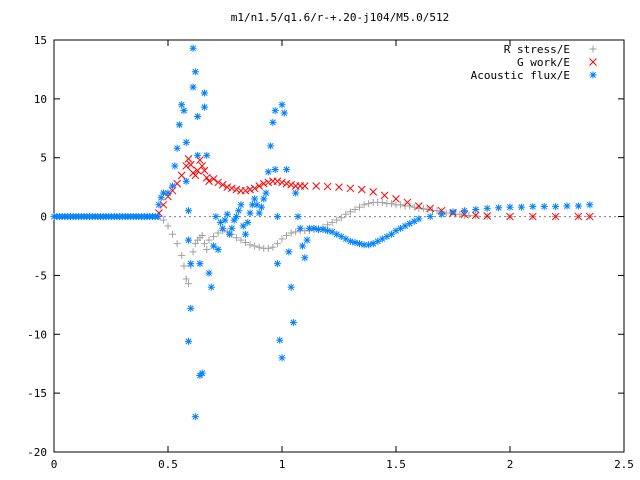 Image resolution: width=640 pixels, height=480 pixels. Describe the element at coordinates (168, 464) in the screenshot. I see `x-tick-label: 0.5` at that location.